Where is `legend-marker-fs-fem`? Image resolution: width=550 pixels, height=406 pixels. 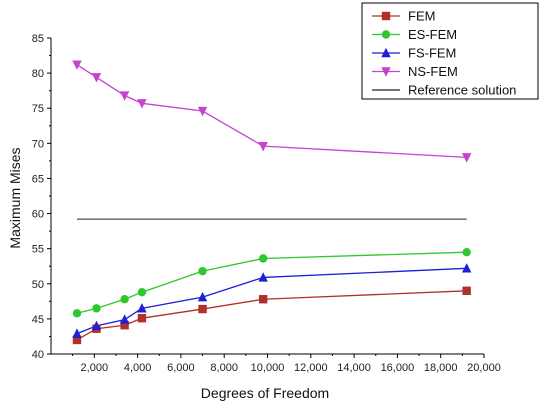
legend-marker-fs-fem is located at coordinates (386, 52).